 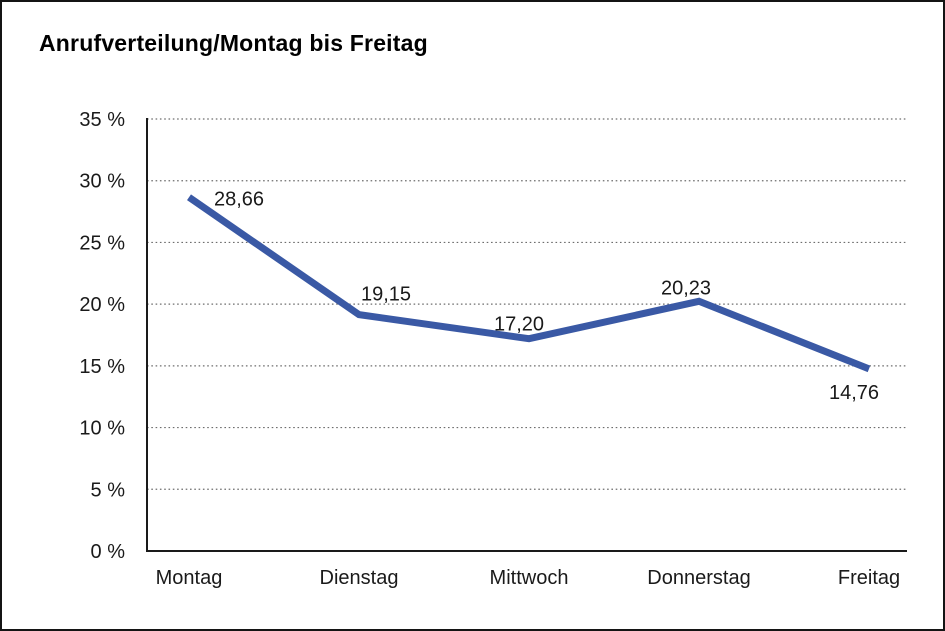 I want to click on data-point-label: 28,66, so click(x=239, y=199).